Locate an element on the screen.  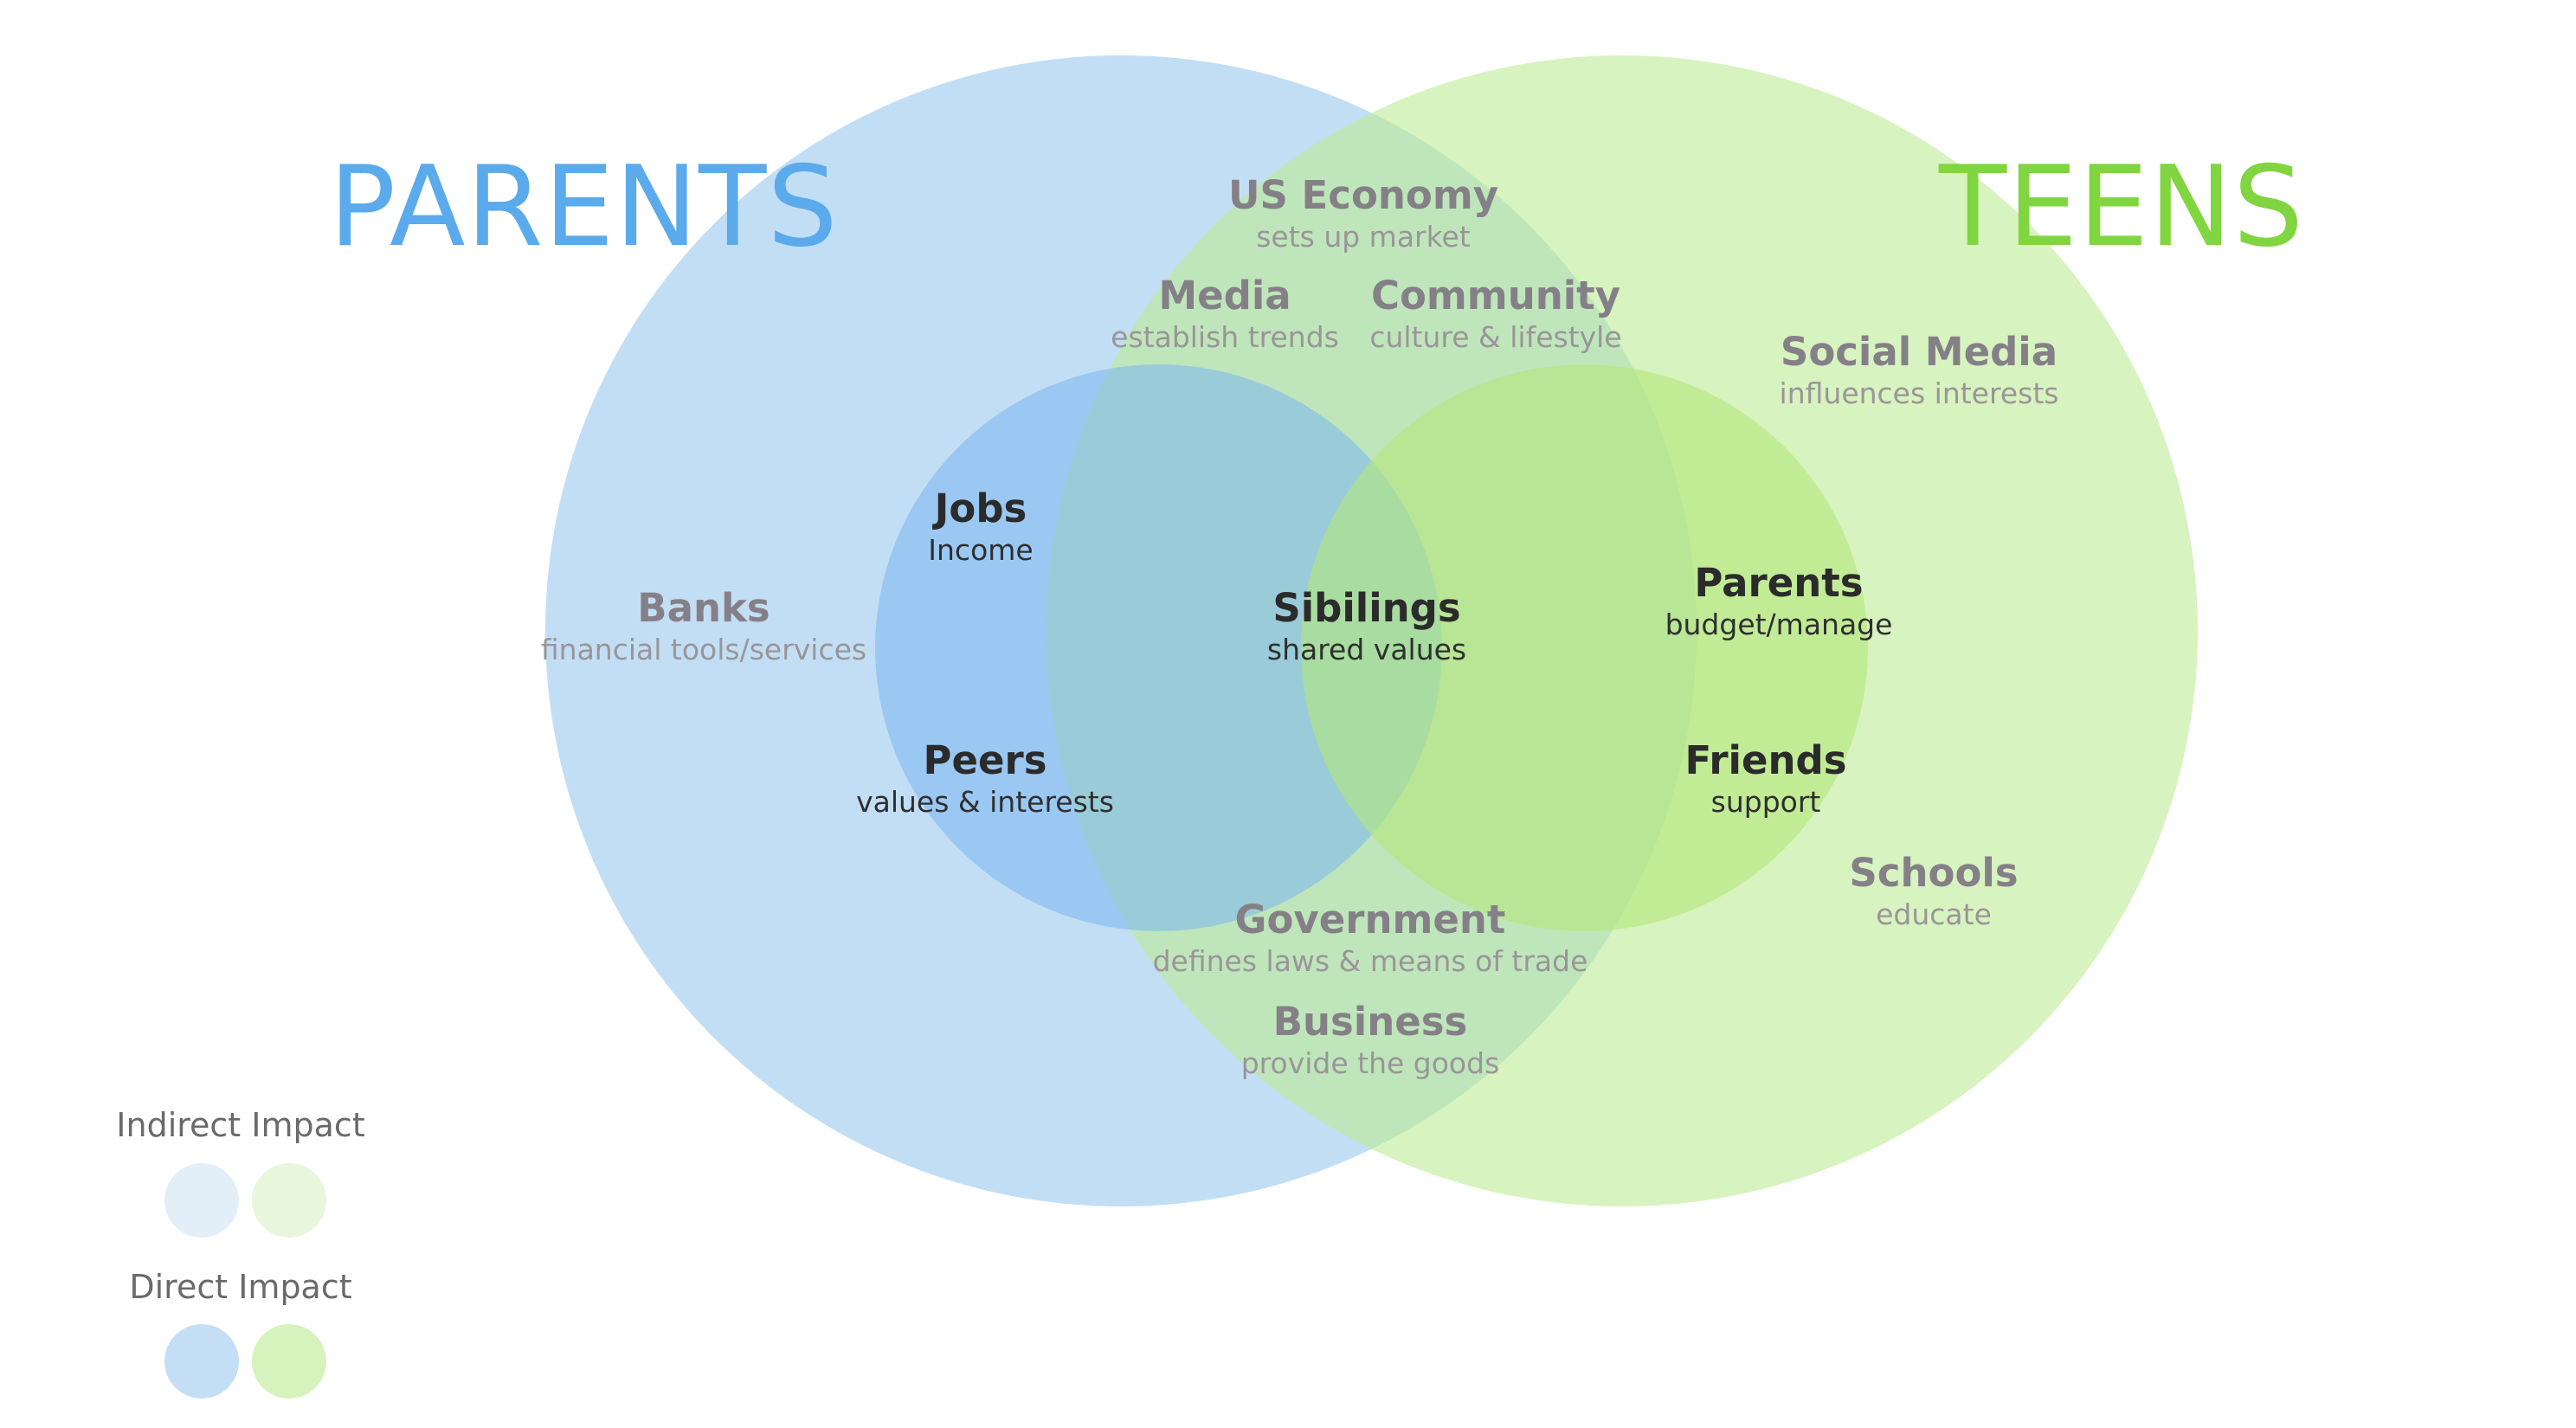
node-description: shared values is located at coordinates (1366, 649).